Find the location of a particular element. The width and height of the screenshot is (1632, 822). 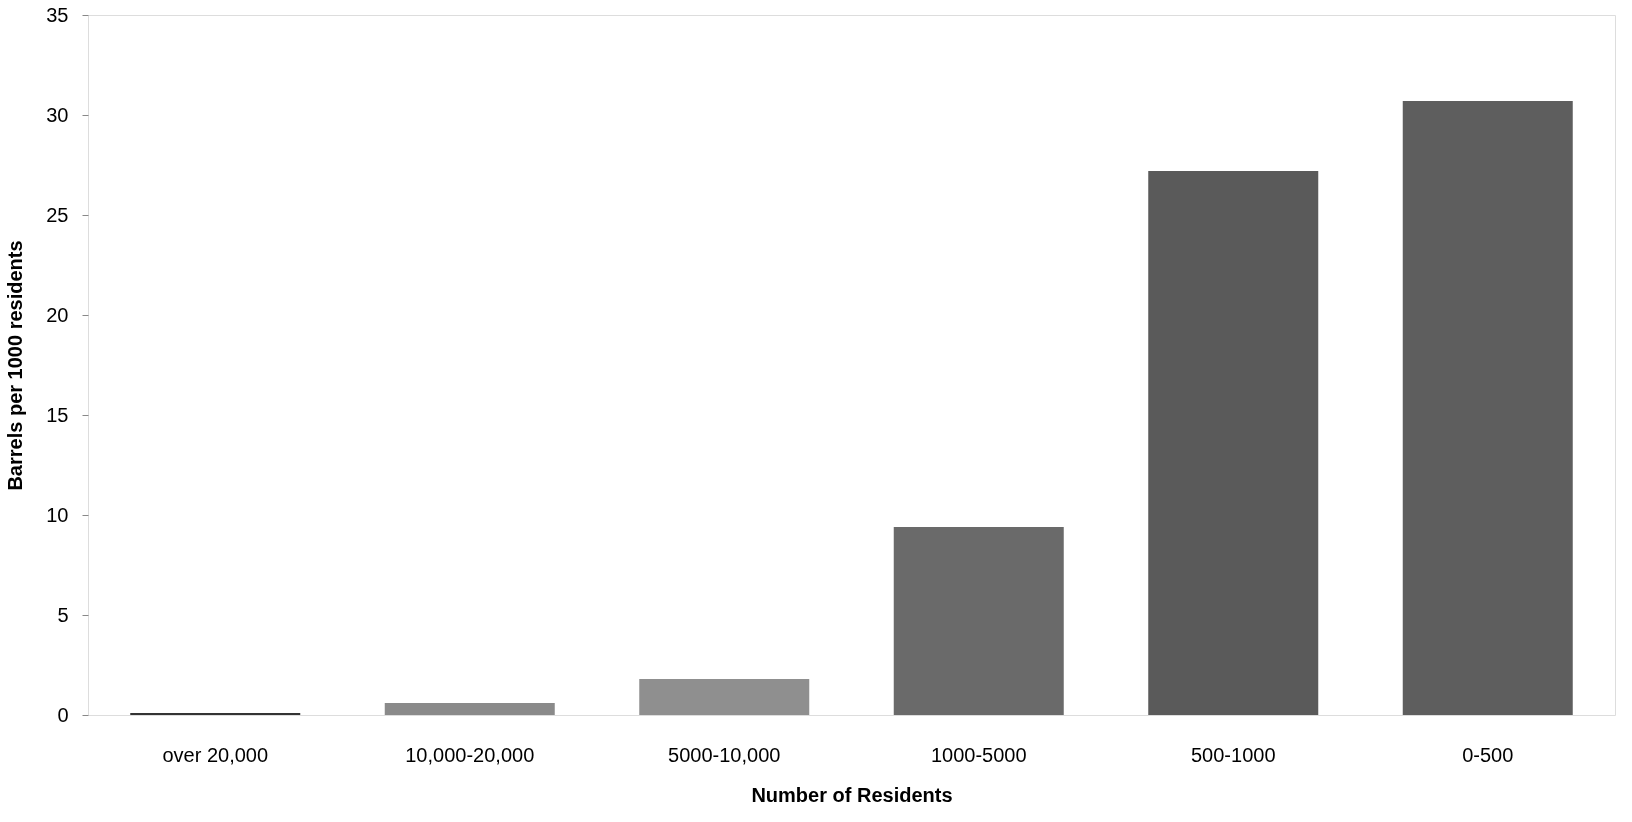

y-tick-label: 0 is located at coordinates (63, 714).